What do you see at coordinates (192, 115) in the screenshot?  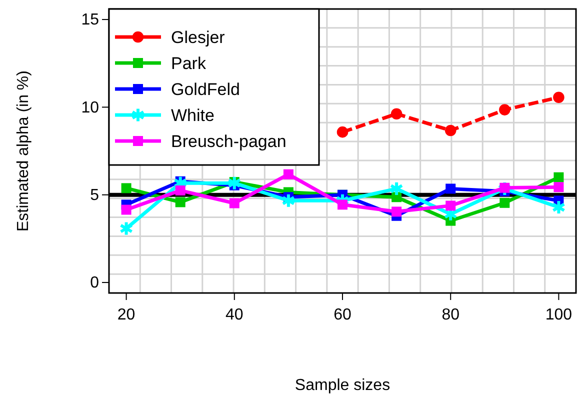 I see `legend-label: White` at bounding box center [192, 115].